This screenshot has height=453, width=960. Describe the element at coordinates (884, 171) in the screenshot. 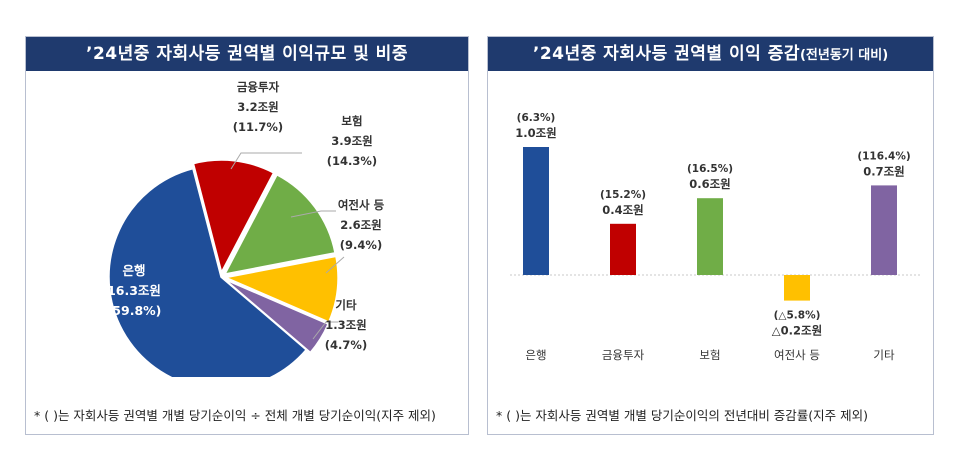

I see `bar-value-label-4: 0.7조원` at that location.